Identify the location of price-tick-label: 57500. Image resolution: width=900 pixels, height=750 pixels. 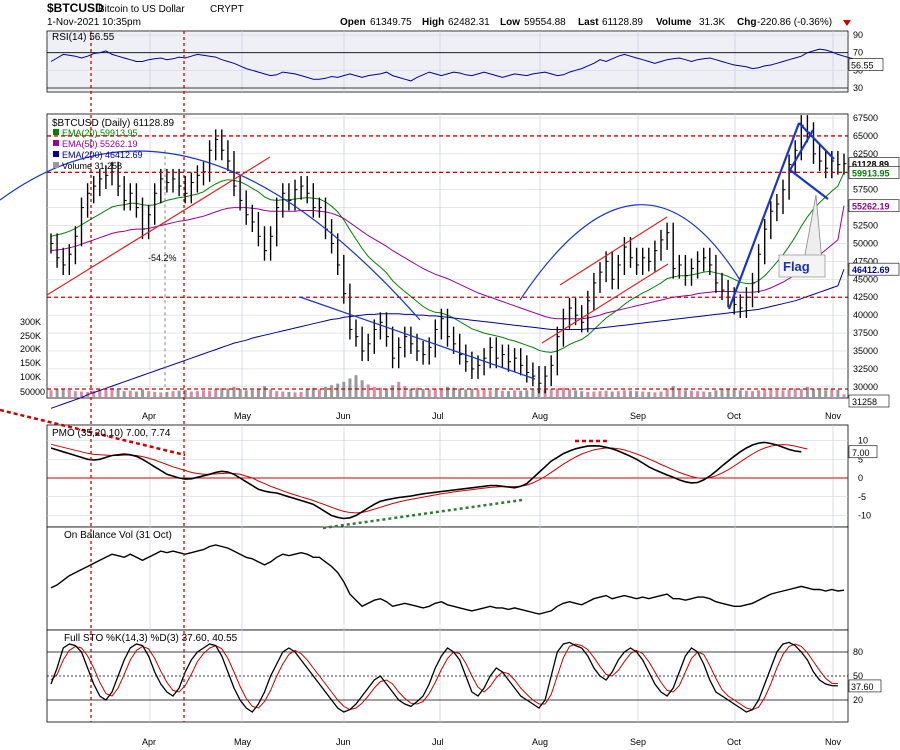
(865, 190).